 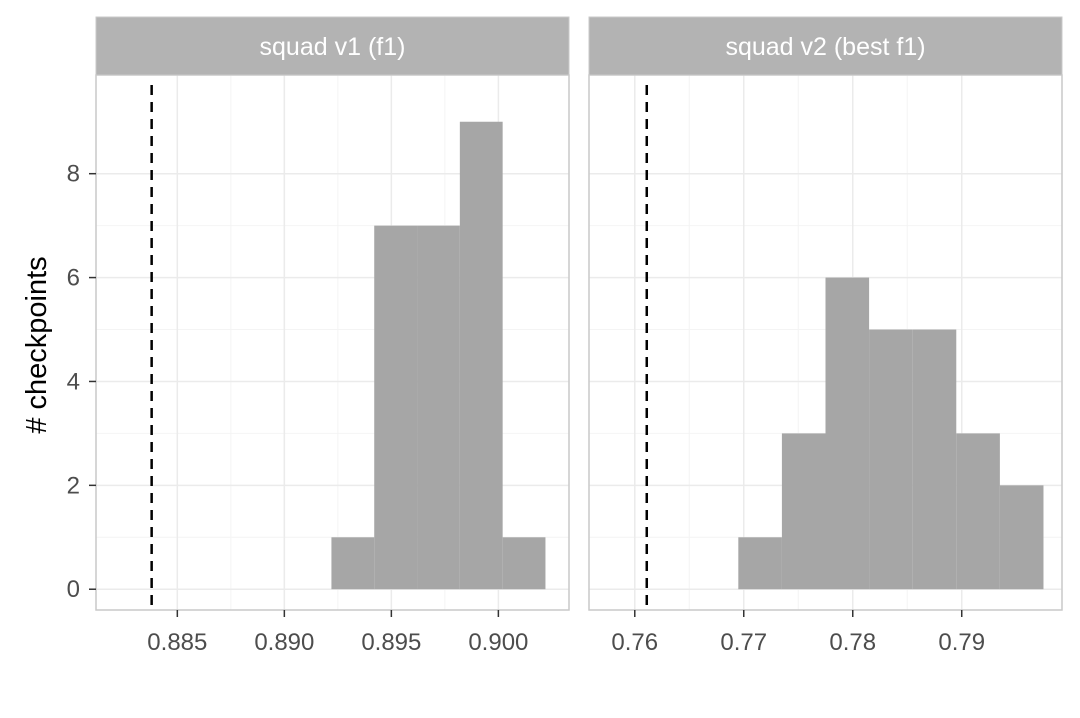 I want to click on facet-strip-label: squad v2 (best f1), so click(x=825, y=47).